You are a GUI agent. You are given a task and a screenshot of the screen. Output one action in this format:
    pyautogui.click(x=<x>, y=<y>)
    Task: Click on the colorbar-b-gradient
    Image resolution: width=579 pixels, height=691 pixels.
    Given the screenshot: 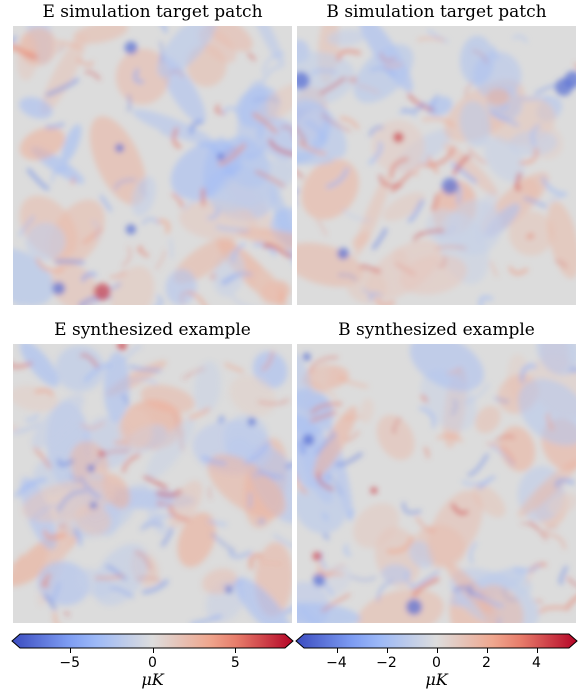 What is the action you would take?
    pyautogui.click(x=436, y=641)
    